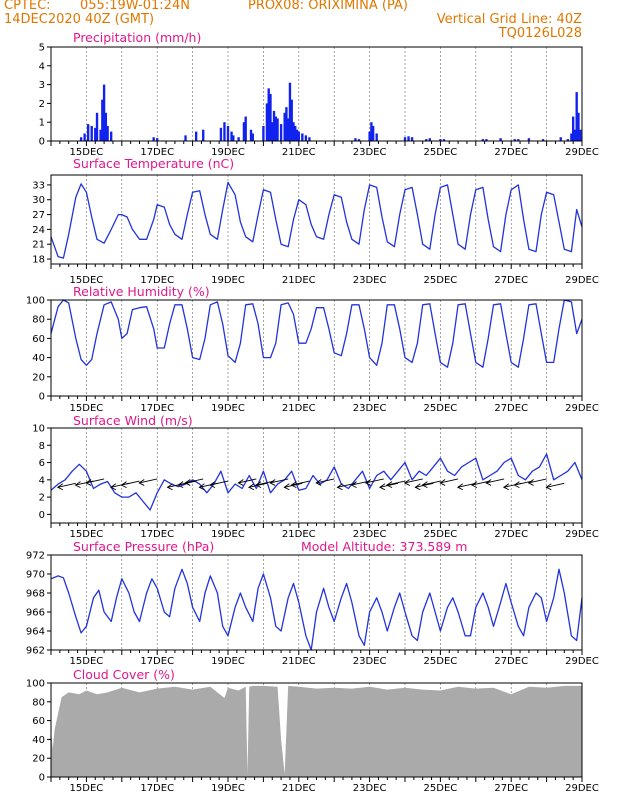 The image size is (618, 800). Describe the element at coordinates (328, 6) in the screenshot. I see `header-location: PROX08: ORIXIMINA (PA)` at that location.